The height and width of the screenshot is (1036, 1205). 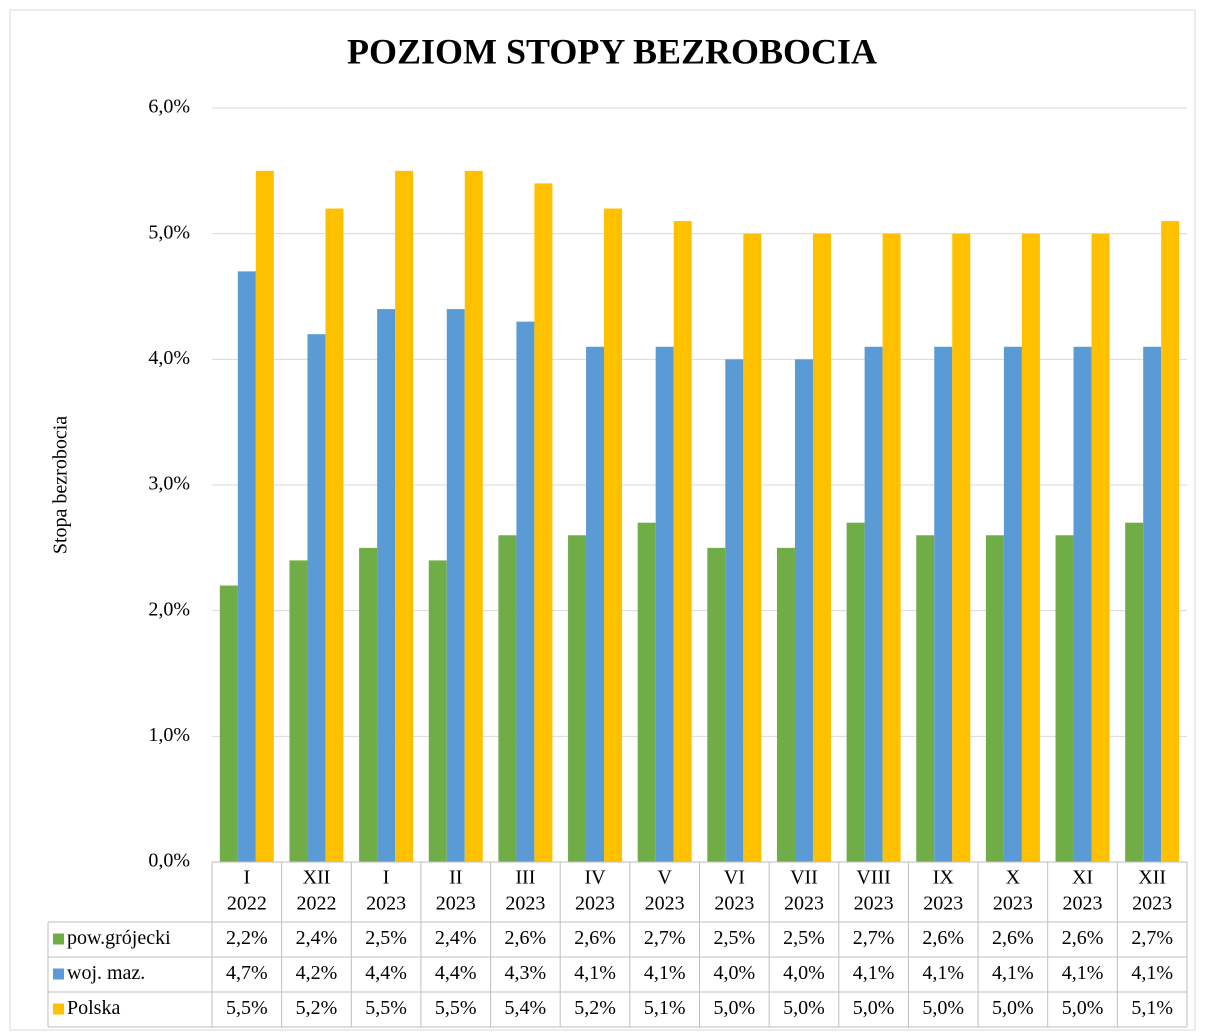 What do you see at coordinates (247, 938) in the screenshot?
I see `data-label: 2,2%` at bounding box center [247, 938].